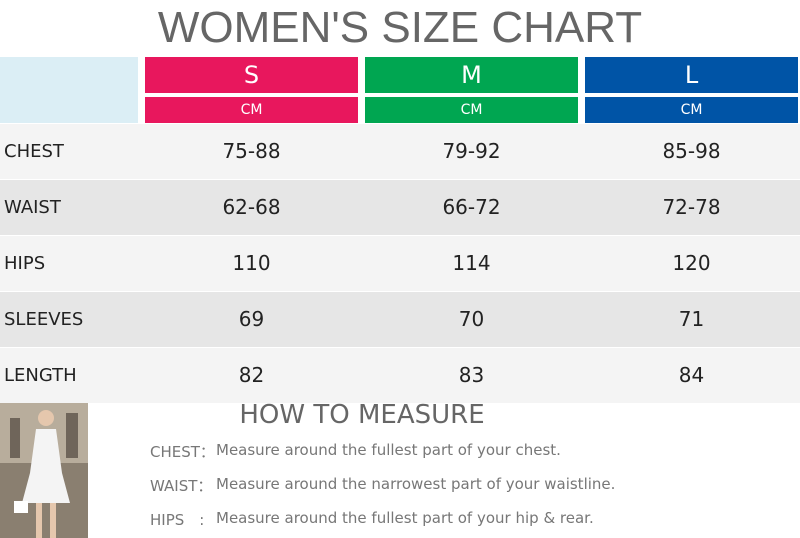 Image resolution: width=800 pixels, height=538 pixels. Describe the element at coordinates (181, 486) in the screenshot. I see `measure-label: WAIST：` at that location.